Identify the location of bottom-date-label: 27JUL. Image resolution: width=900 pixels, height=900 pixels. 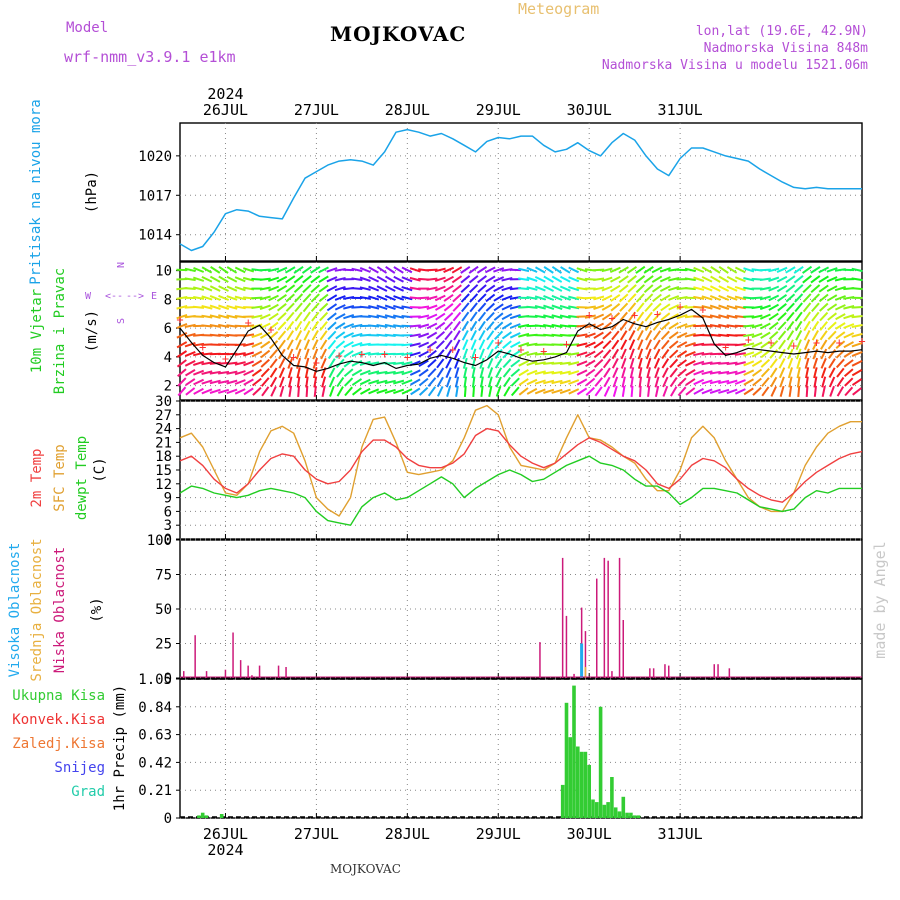
(316, 834).